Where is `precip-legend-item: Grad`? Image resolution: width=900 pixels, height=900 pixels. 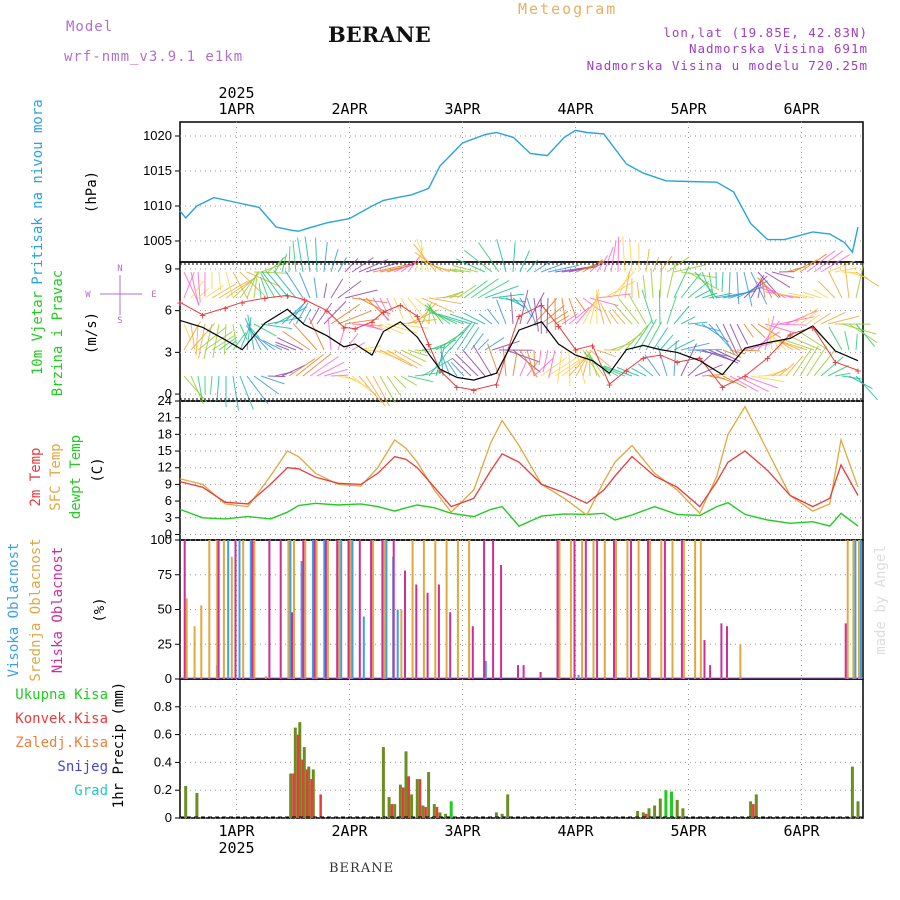
precip-legend-item: Grad is located at coordinates (91, 791).